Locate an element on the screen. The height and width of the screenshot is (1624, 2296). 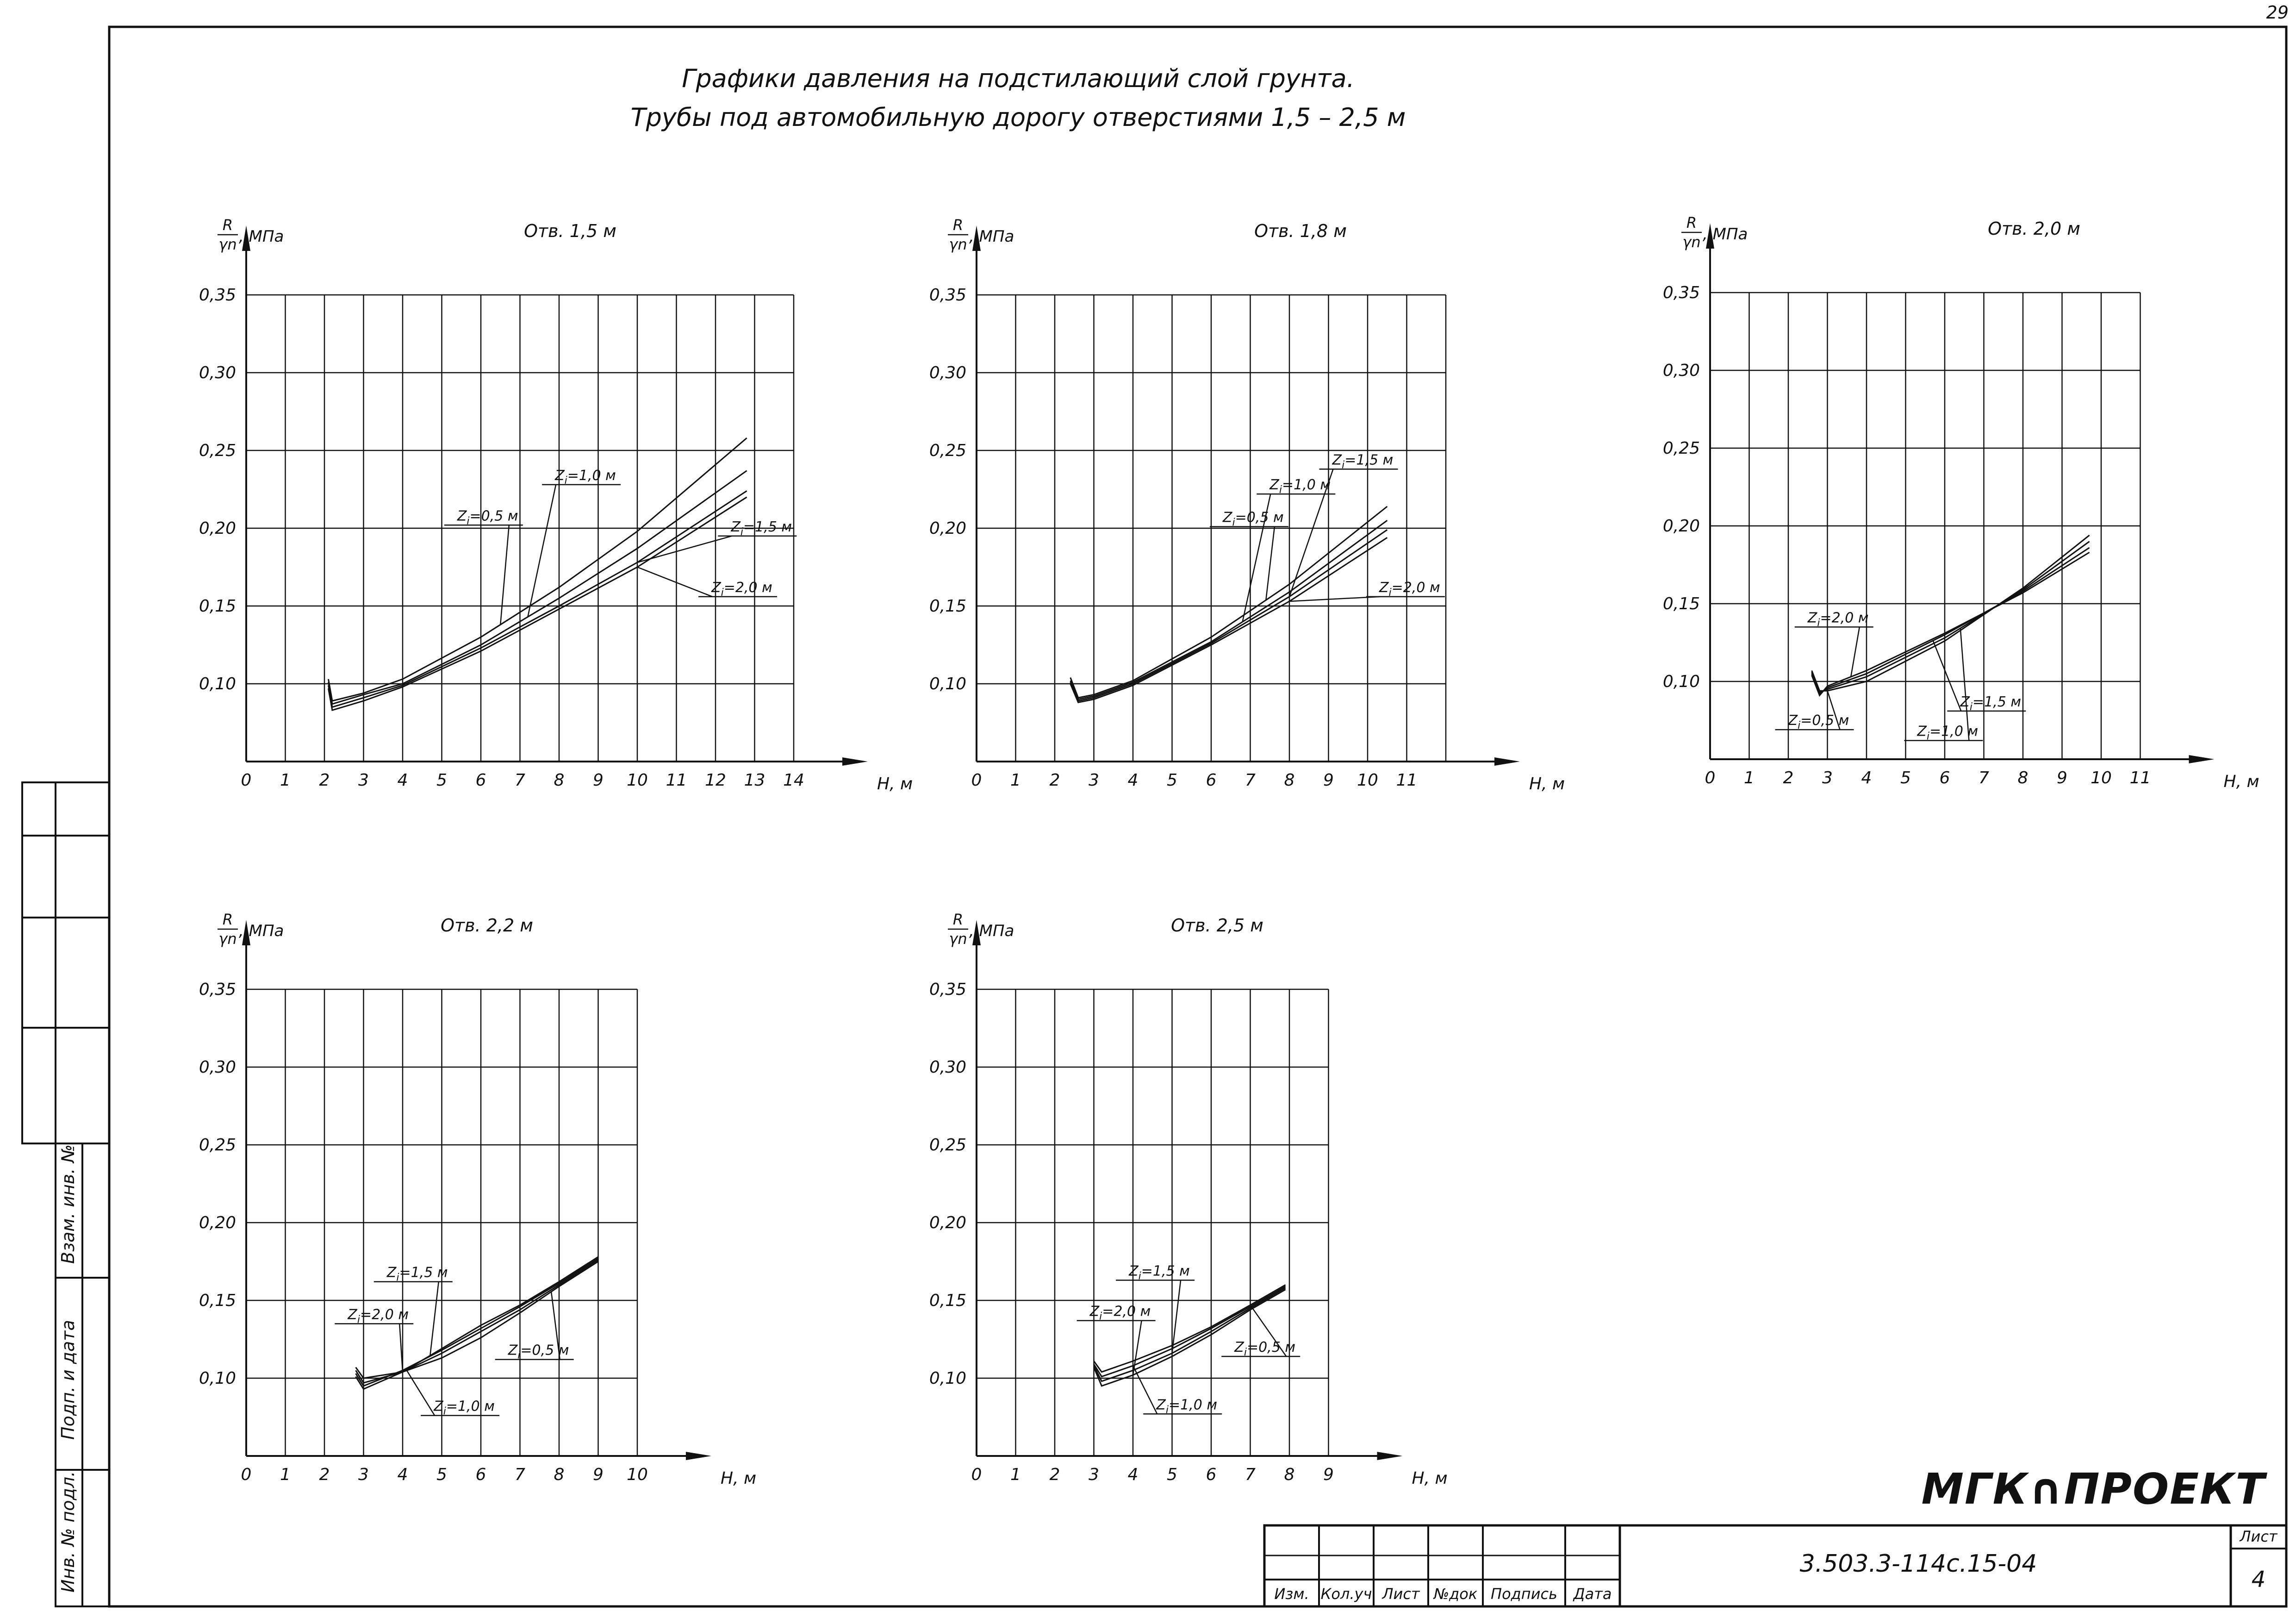
side-stamp: Взам. инв. № Подп. и дата Инв. № подл. is located at coordinates (65, 1194).